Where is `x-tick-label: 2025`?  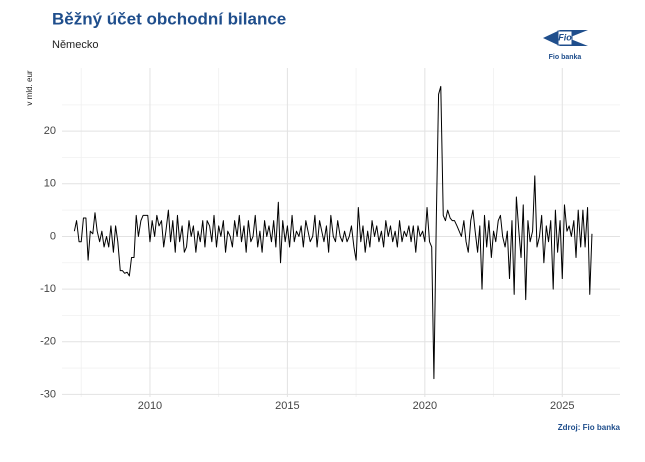 x-tick-label: 2025 is located at coordinates (562, 406).